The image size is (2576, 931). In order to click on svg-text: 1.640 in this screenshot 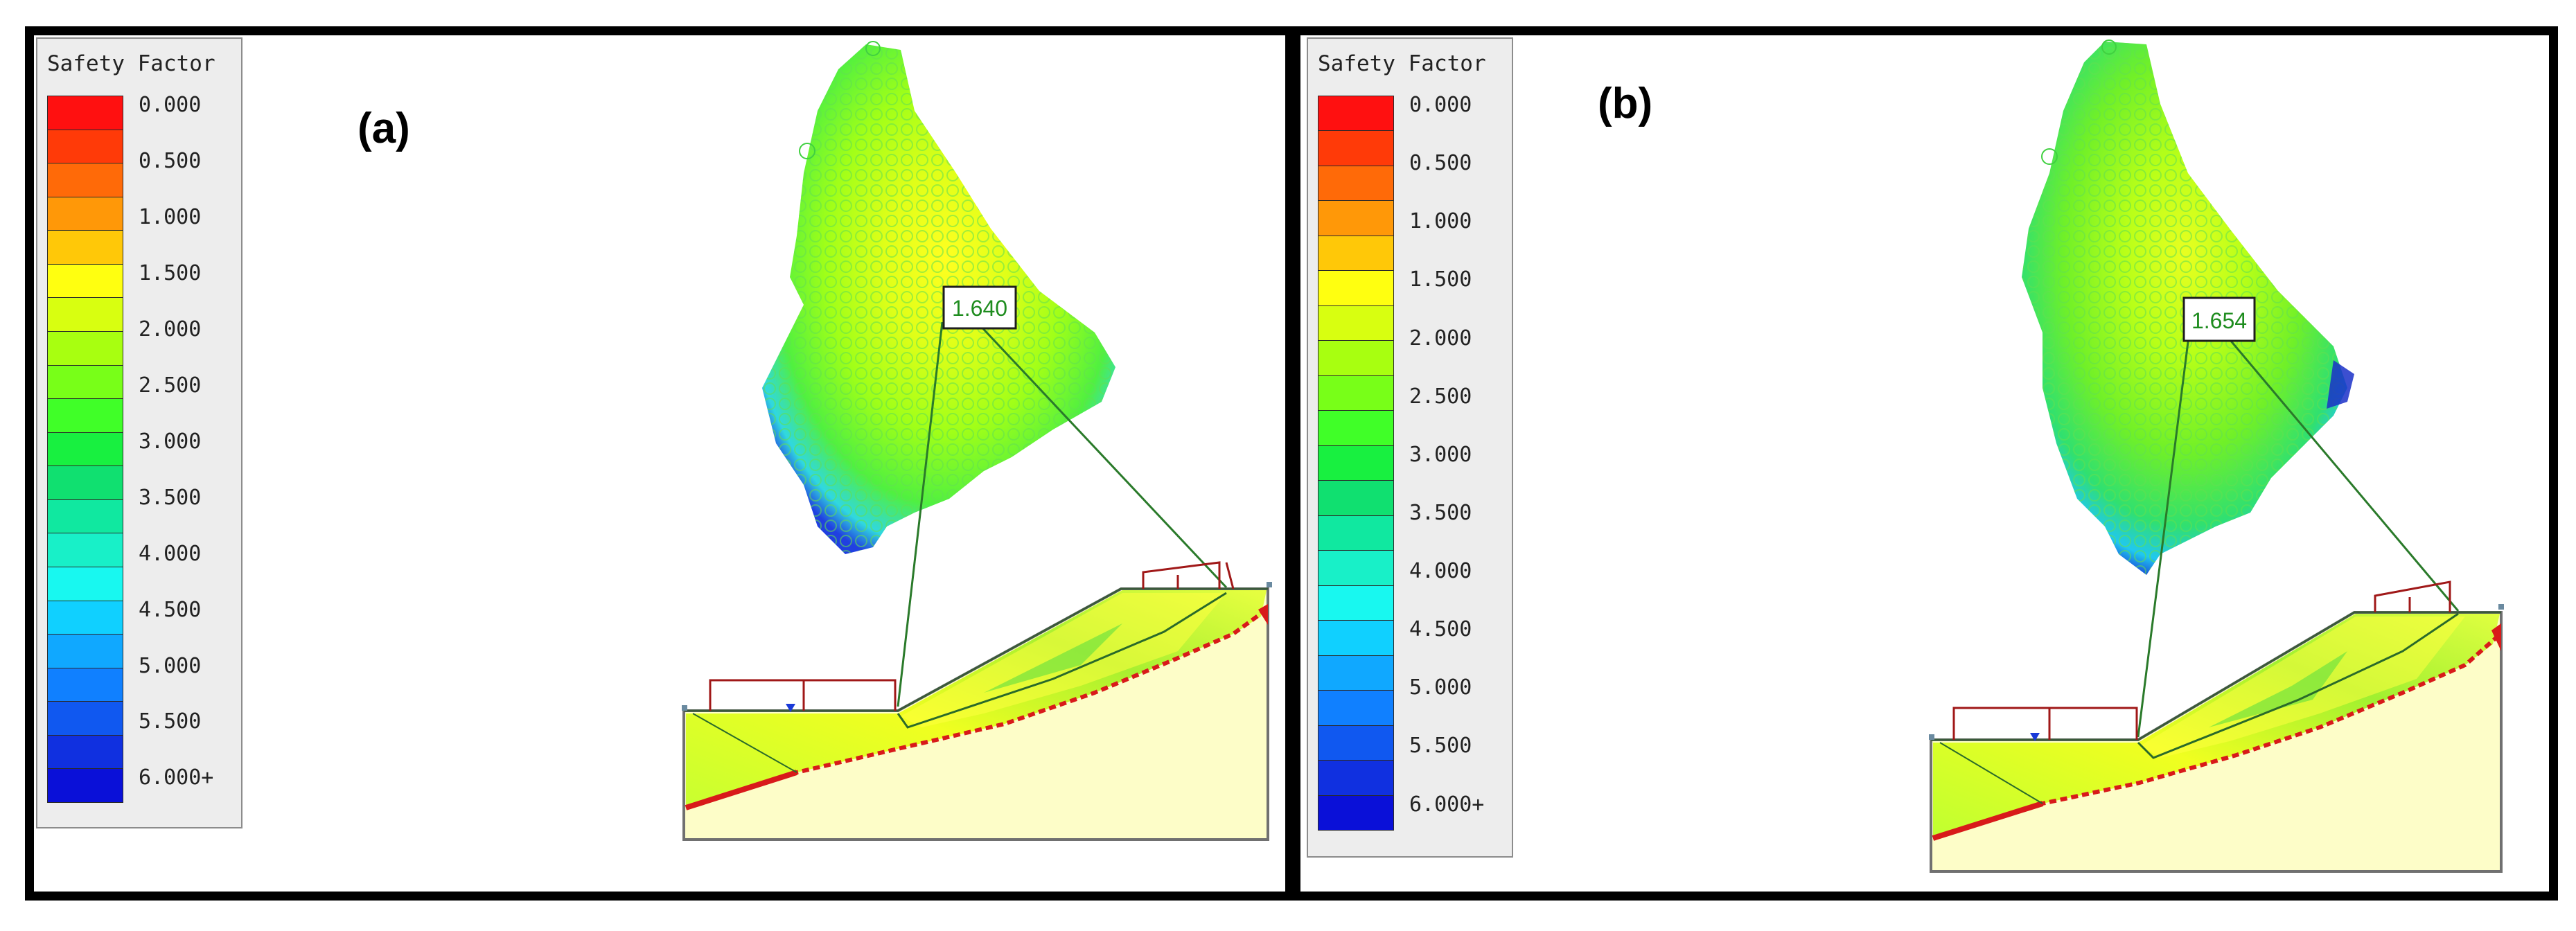, I will do `click(979, 308)`.